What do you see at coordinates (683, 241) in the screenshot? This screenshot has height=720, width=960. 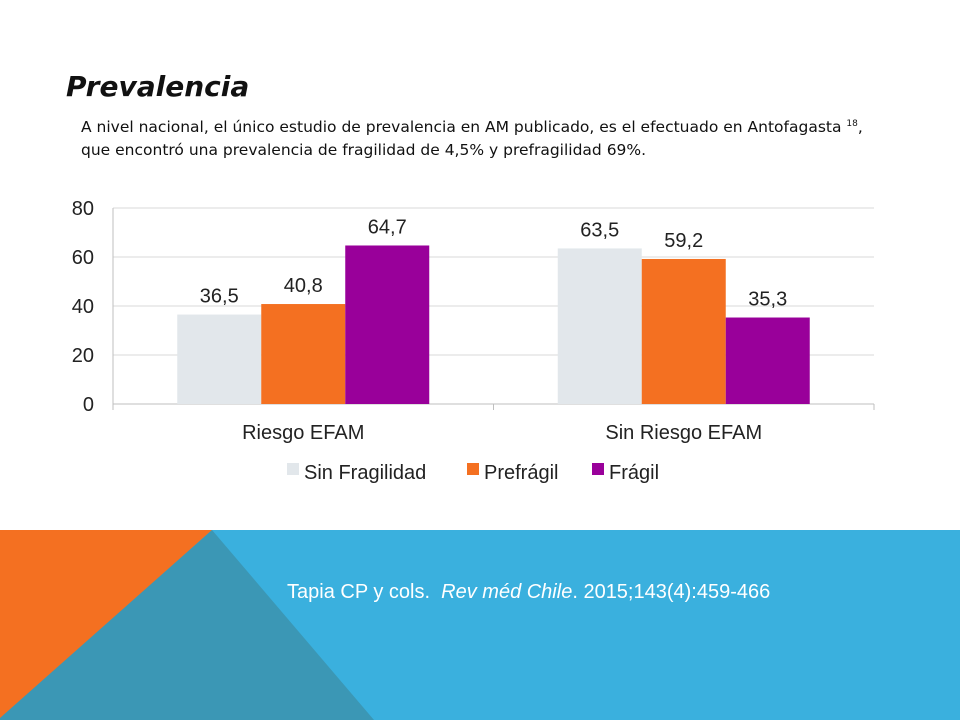 I see `data-label: 59,2` at bounding box center [683, 241].